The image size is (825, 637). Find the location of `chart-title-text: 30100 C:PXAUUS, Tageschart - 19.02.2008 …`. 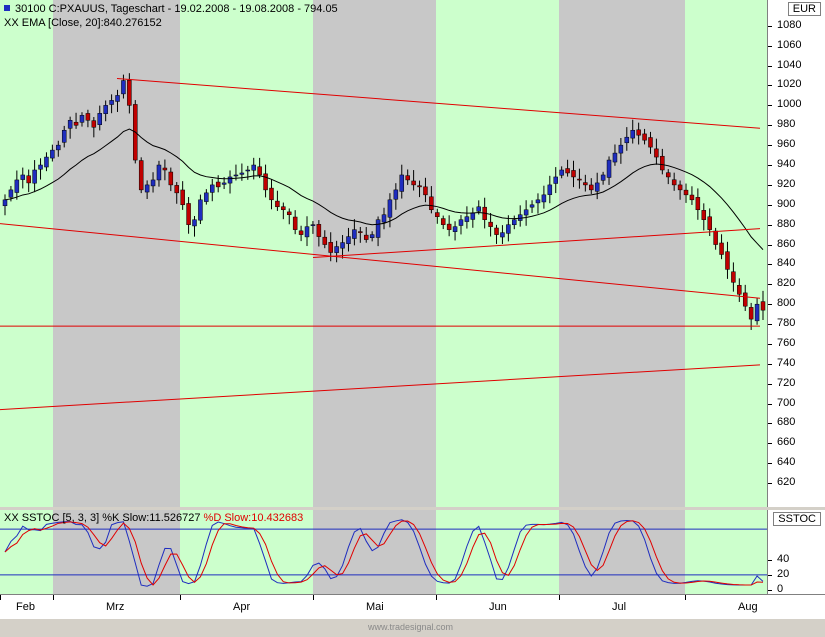

chart-title-text: 30100 C:PXAUUS, Tageschart - 19.02.2008 … is located at coordinates (176, 9).